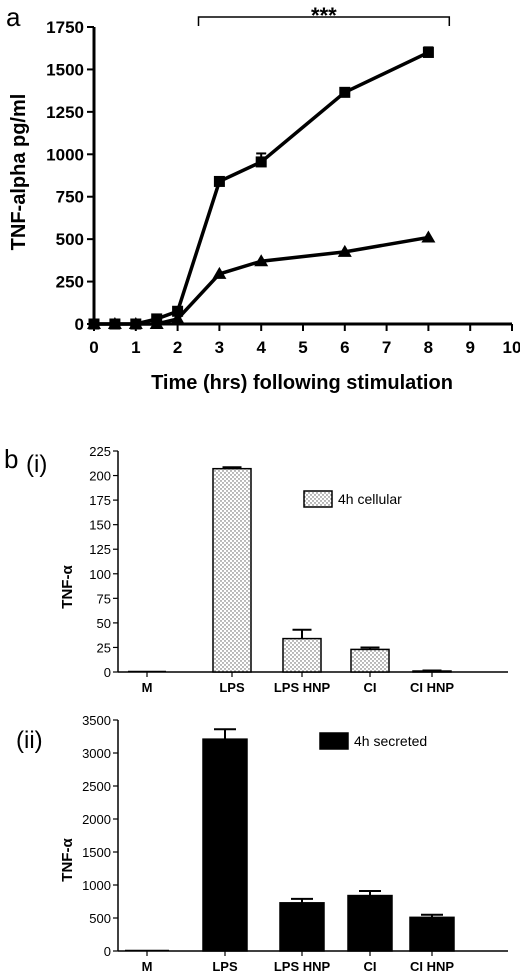 The width and height of the screenshot is (520, 975). I want to click on x-tick-label: 6, so click(344, 347).